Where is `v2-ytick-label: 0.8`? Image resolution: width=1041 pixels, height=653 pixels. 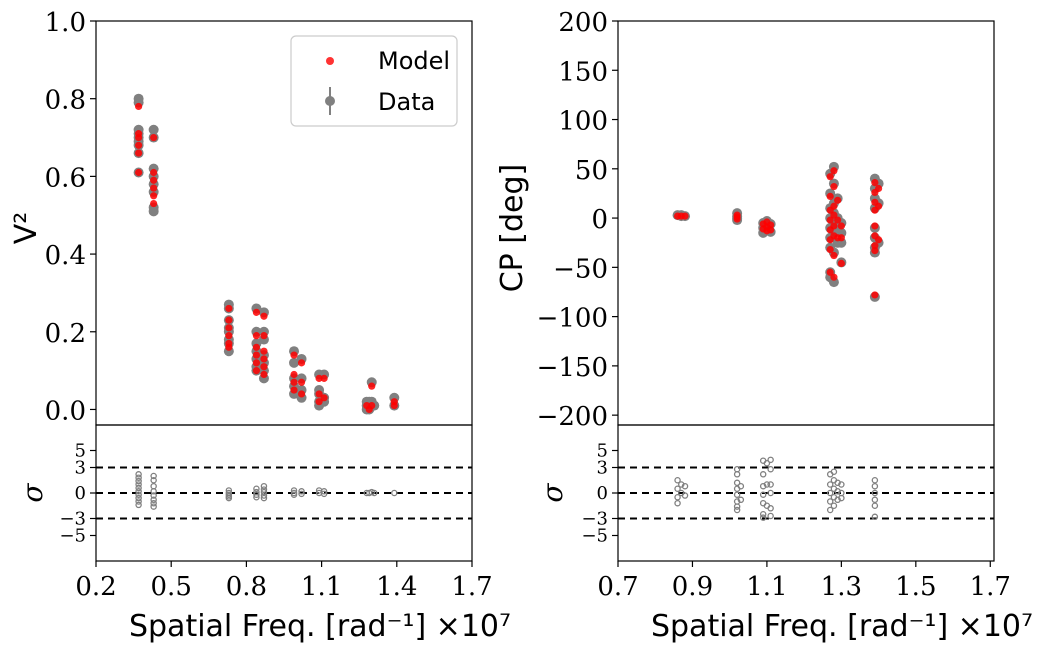
v2-ytick-label: 0.8 is located at coordinates (65, 101).